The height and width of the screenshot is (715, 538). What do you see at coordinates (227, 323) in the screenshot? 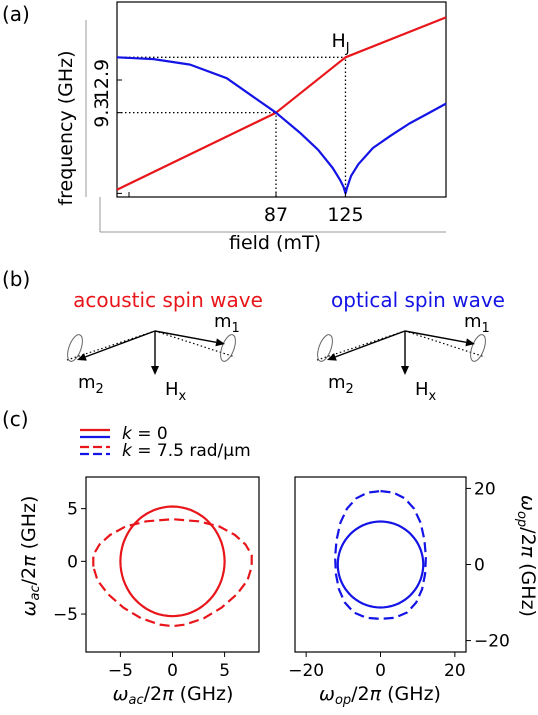
I see `acoustic-m1-label: m1` at bounding box center [227, 323].